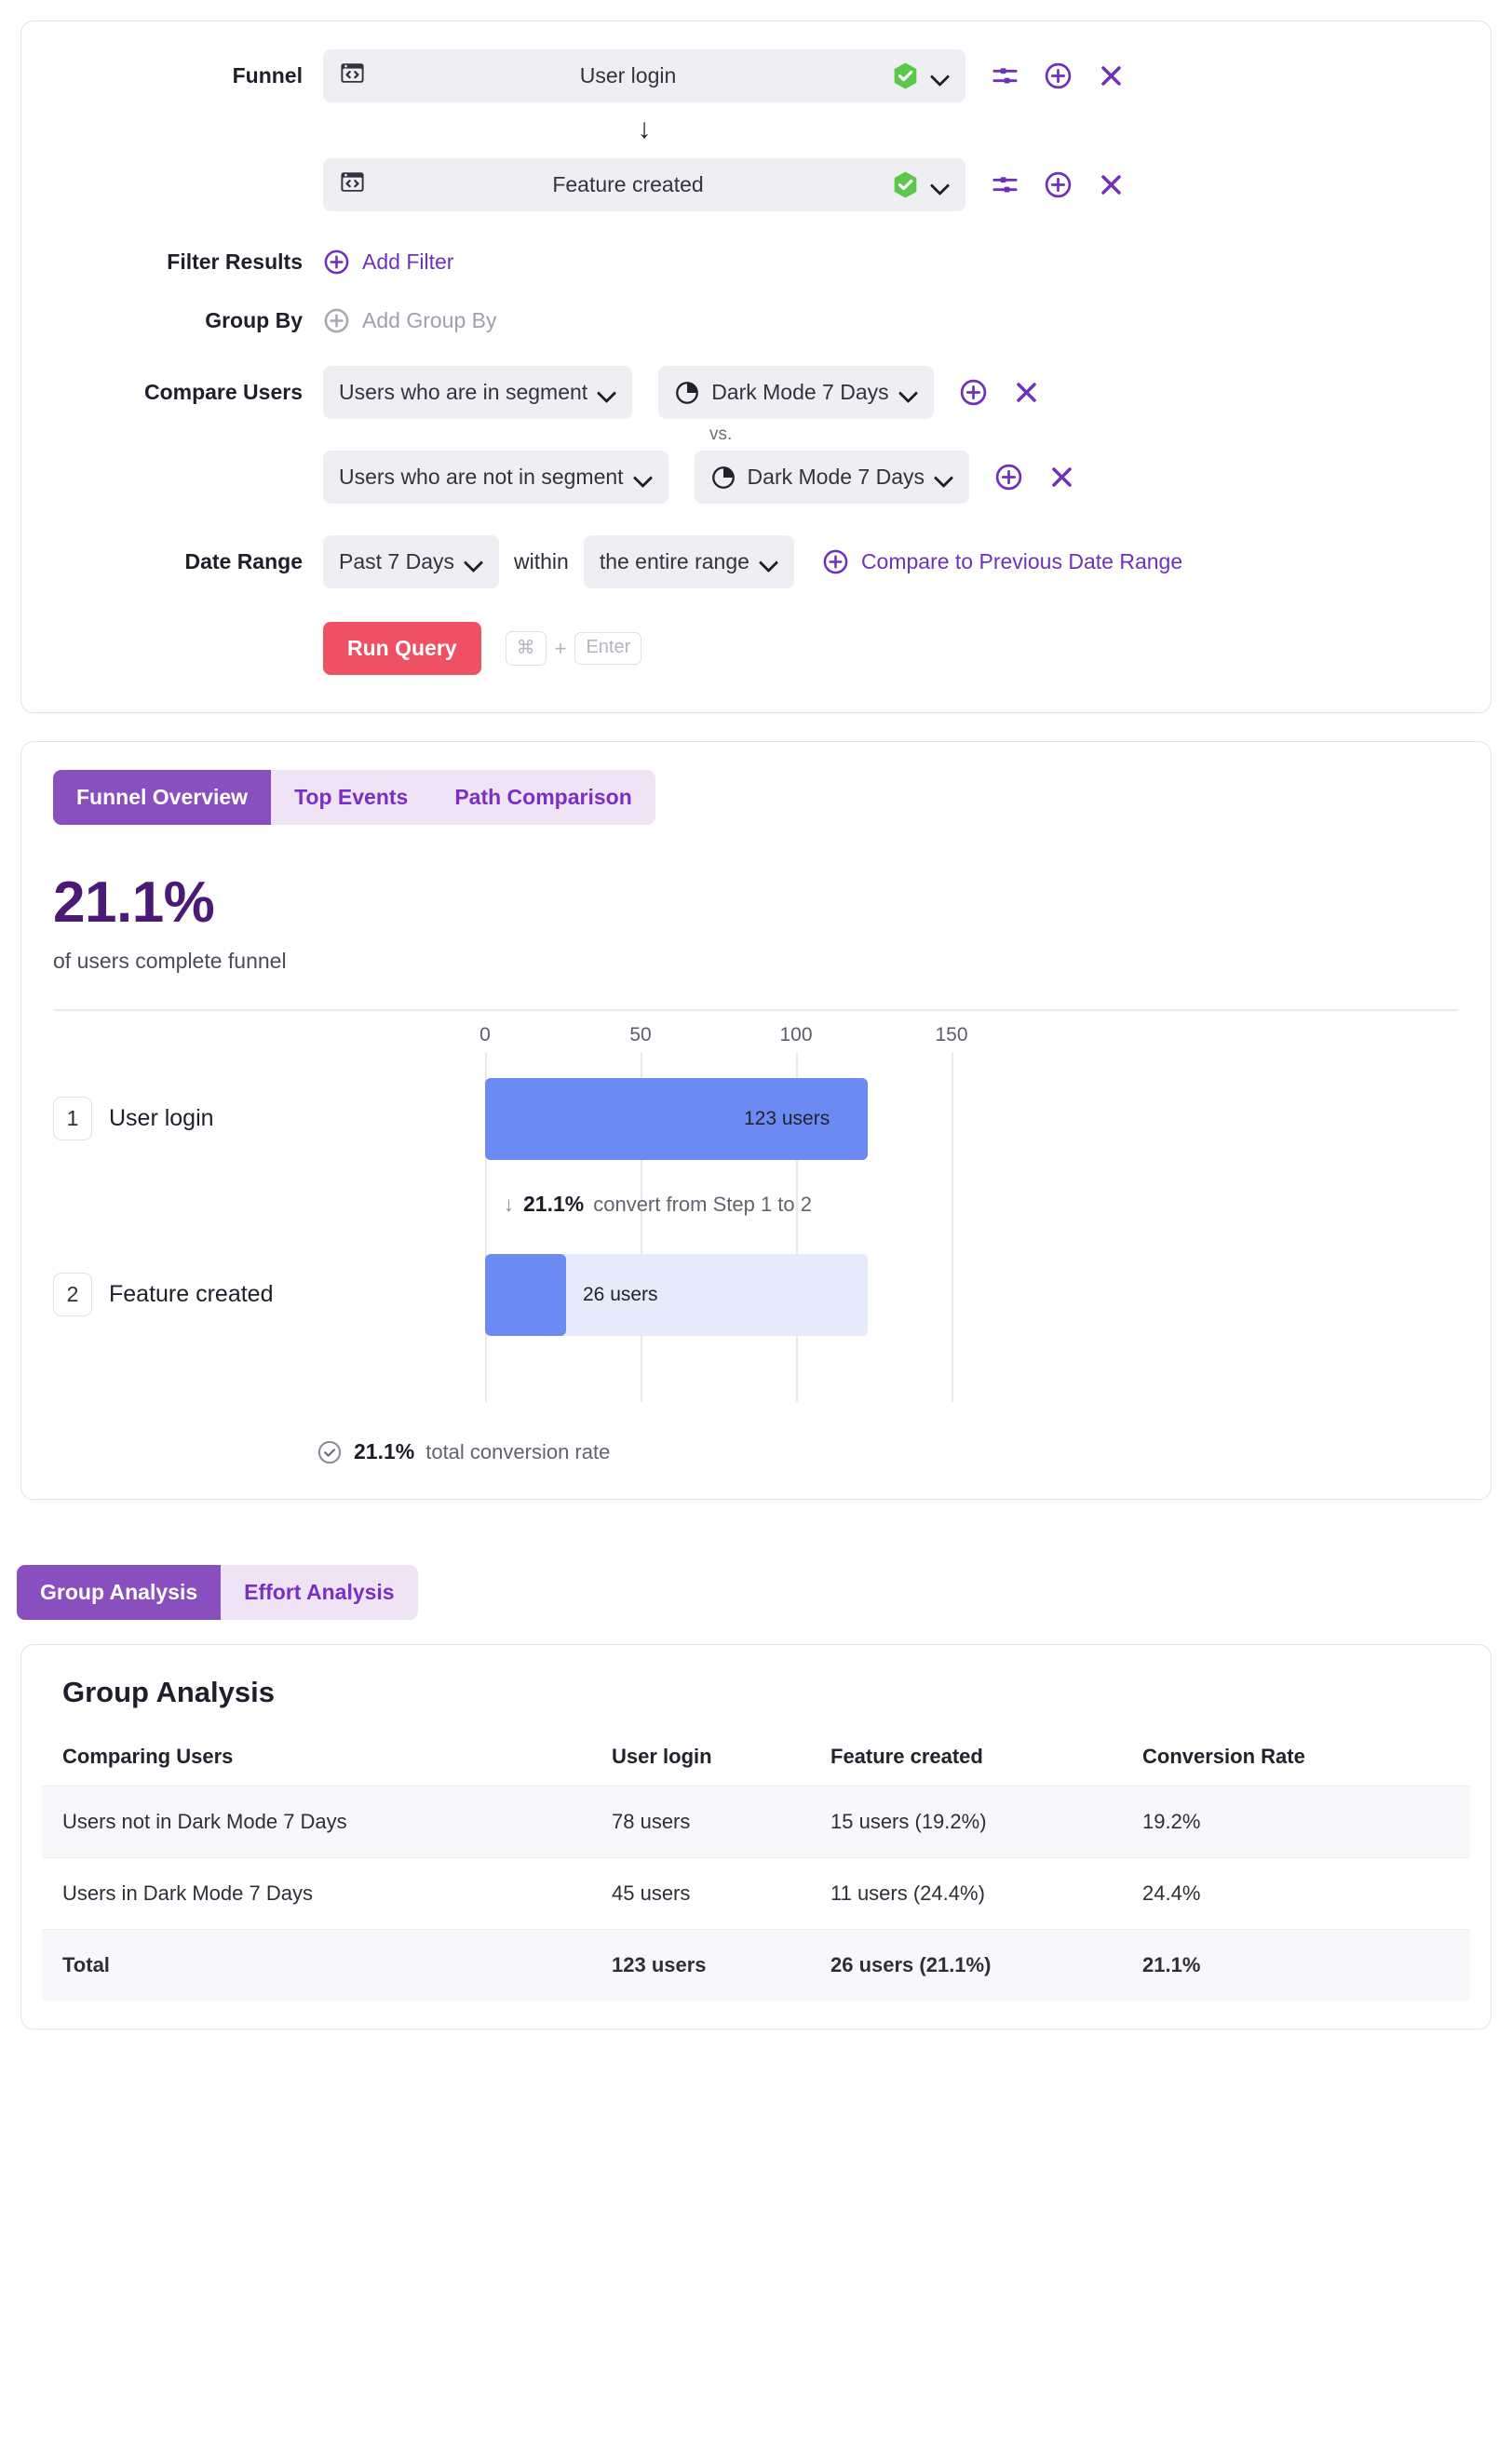  Describe the element at coordinates (700, 1964) in the screenshot. I see `cell-total-user-login: 123 users` at that location.